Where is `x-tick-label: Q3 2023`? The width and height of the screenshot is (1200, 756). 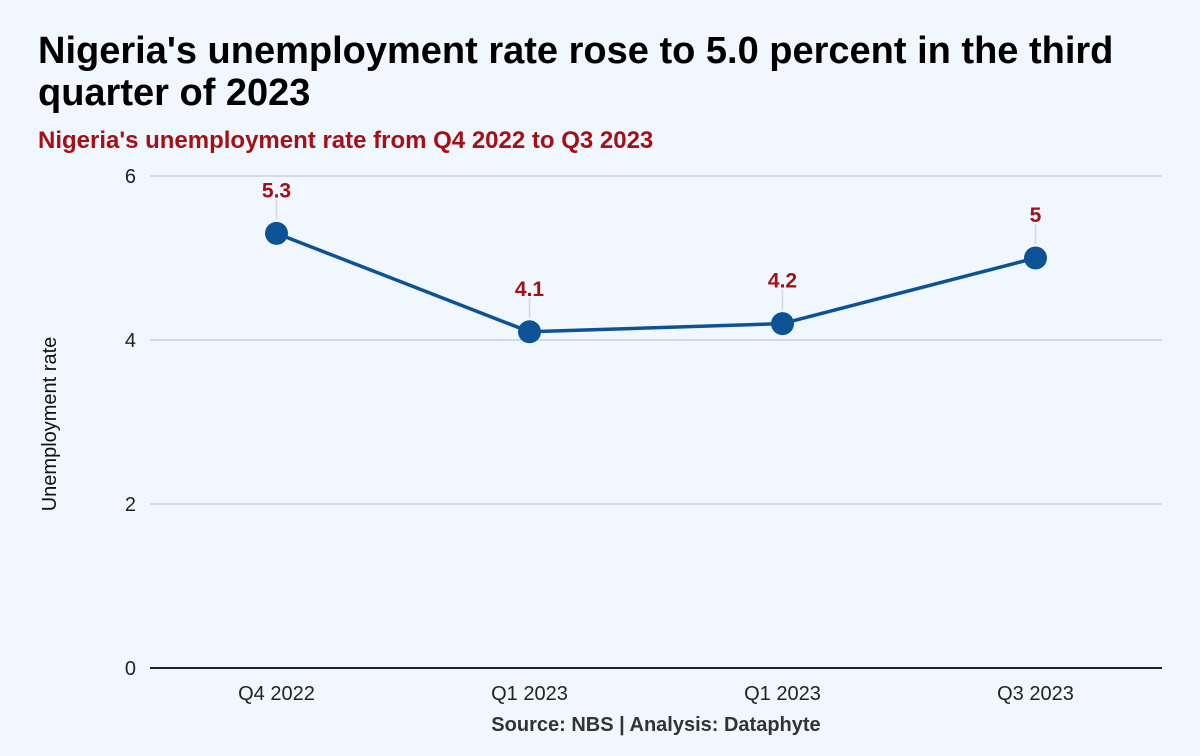 x-tick-label: Q3 2023 is located at coordinates (1035, 694).